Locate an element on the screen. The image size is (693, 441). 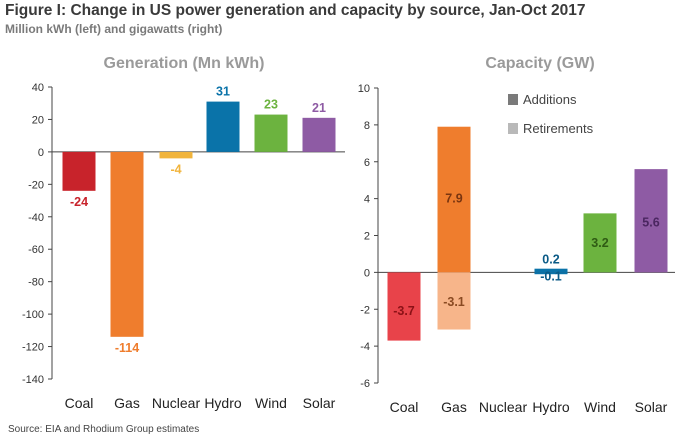
figure-subtitle: Million kWh (left) and gigawatts (right) is located at coordinates (114, 29).